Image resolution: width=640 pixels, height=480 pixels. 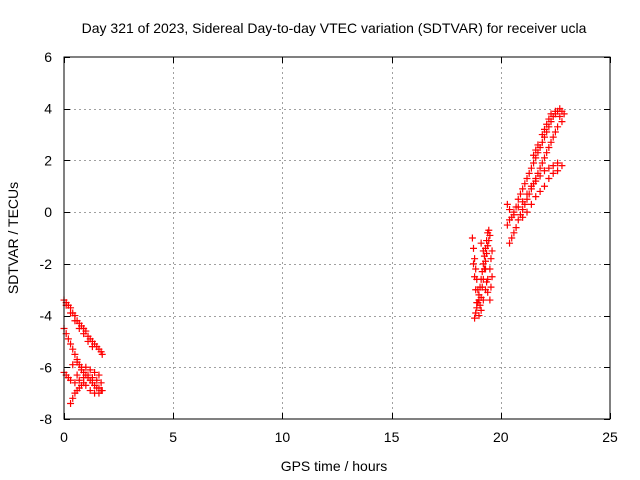 What do you see at coordinates (48, 212) in the screenshot?
I see `y-tick-label: 0` at bounding box center [48, 212].